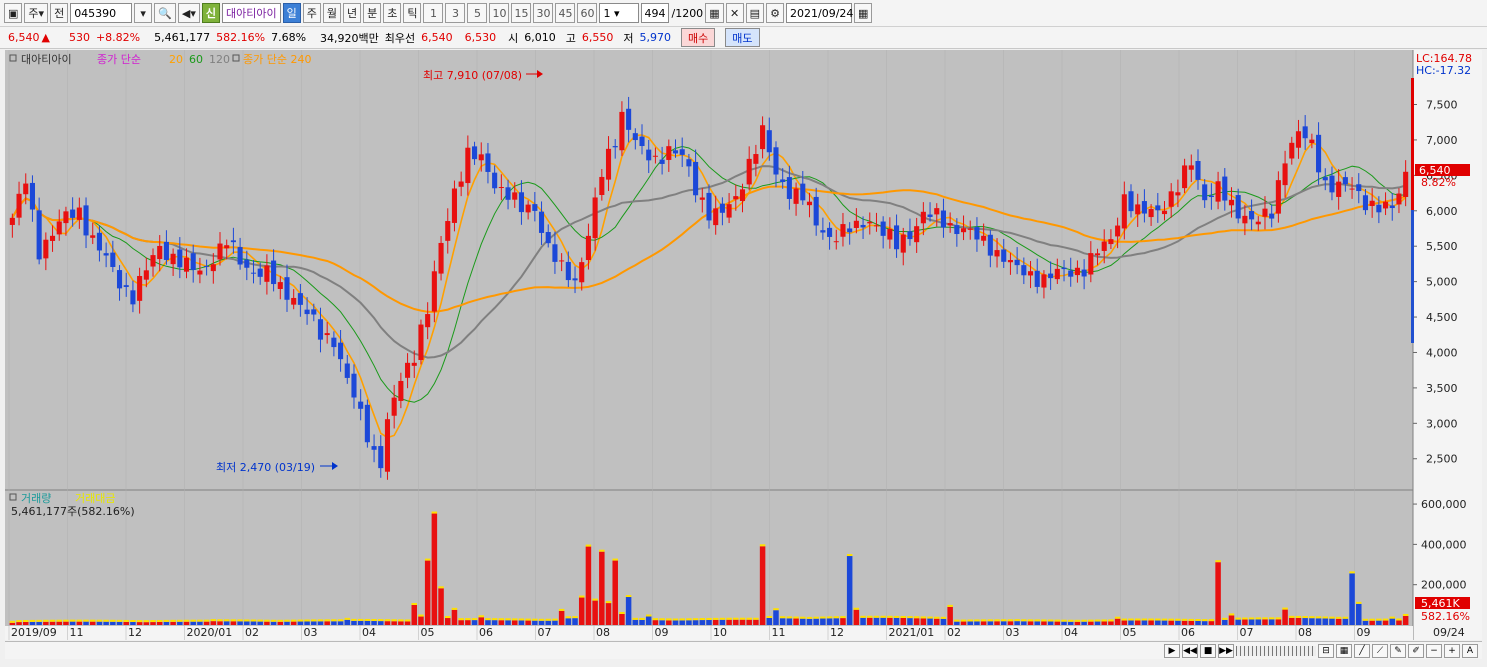 Image resolution: width=1487 pixels, height=667 pixels. What do you see at coordinates (1172, 650) in the screenshot?
I see `scroll-right-icon: ▶` at bounding box center [1172, 650].